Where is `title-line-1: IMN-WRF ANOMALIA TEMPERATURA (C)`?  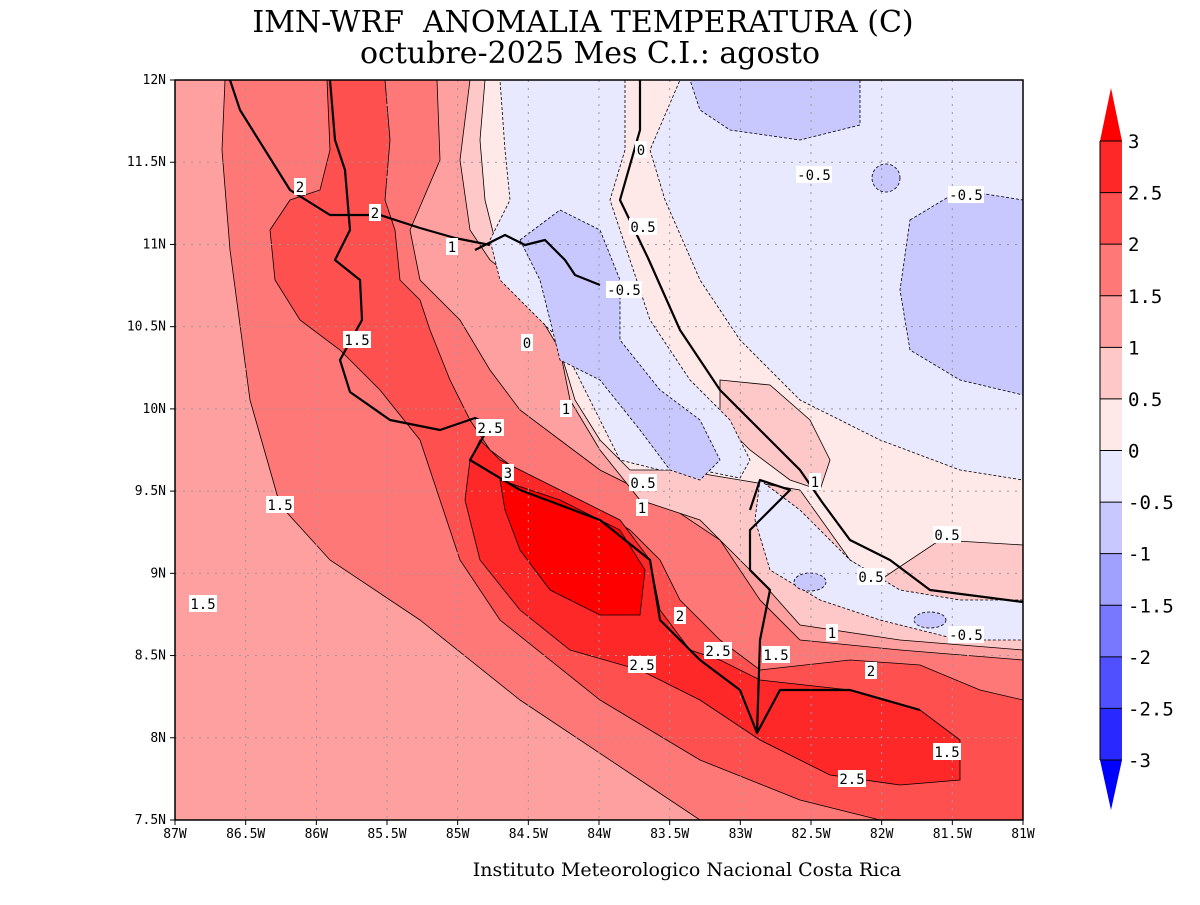
title-line-1: IMN-WRF ANOMALIA TEMPERATURA (C) is located at coordinates (582, 22).